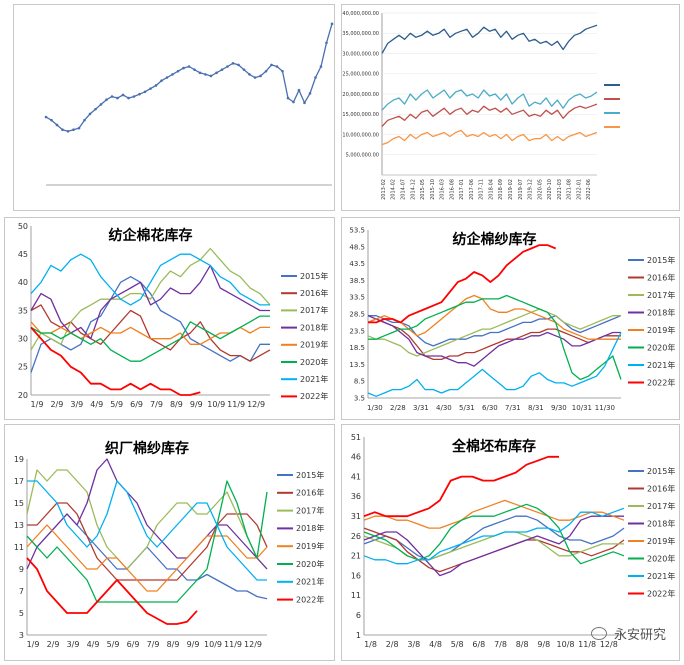  What do you see at coordinates (598, 633) in the screenshot?
I see `wechat-icon` at bounding box center [598, 633].